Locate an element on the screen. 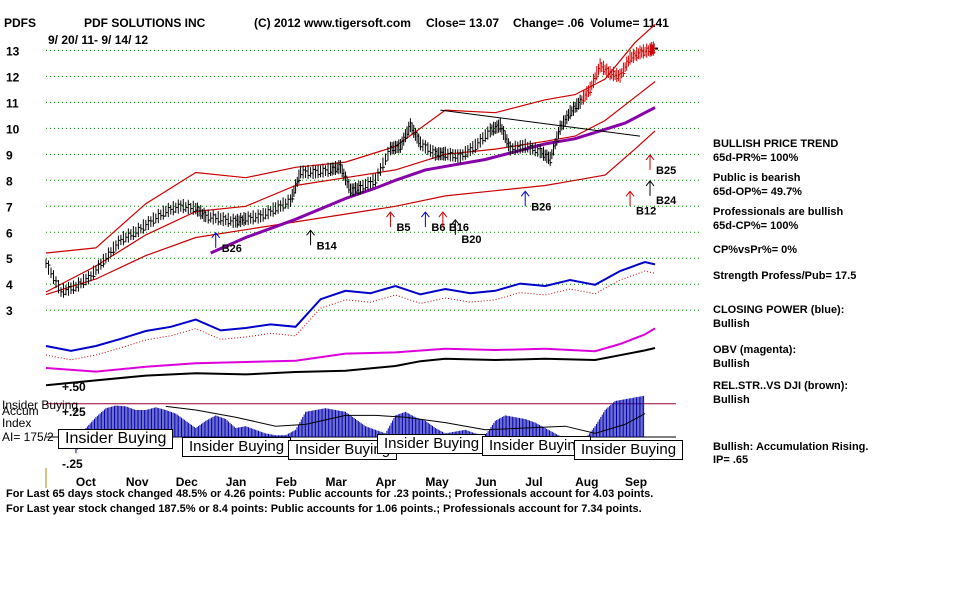 The image size is (960, 600). x-tick-label: Oct is located at coordinates (86, 482).